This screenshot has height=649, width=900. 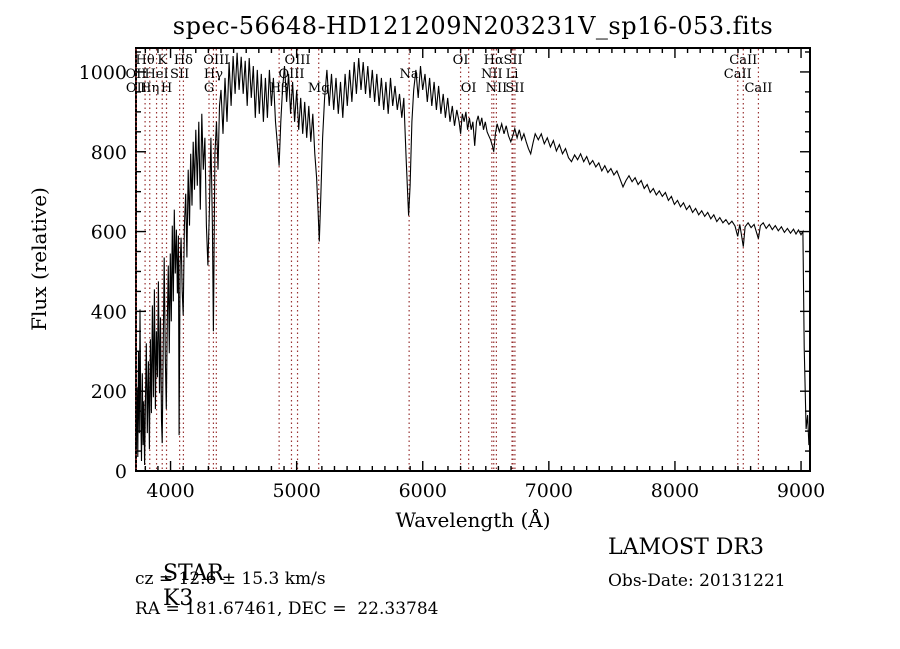 What do you see at coordinates (213, 74) in the screenshot?
I see `spectral-line-label: Hγ` at bounding box center [213, 74].